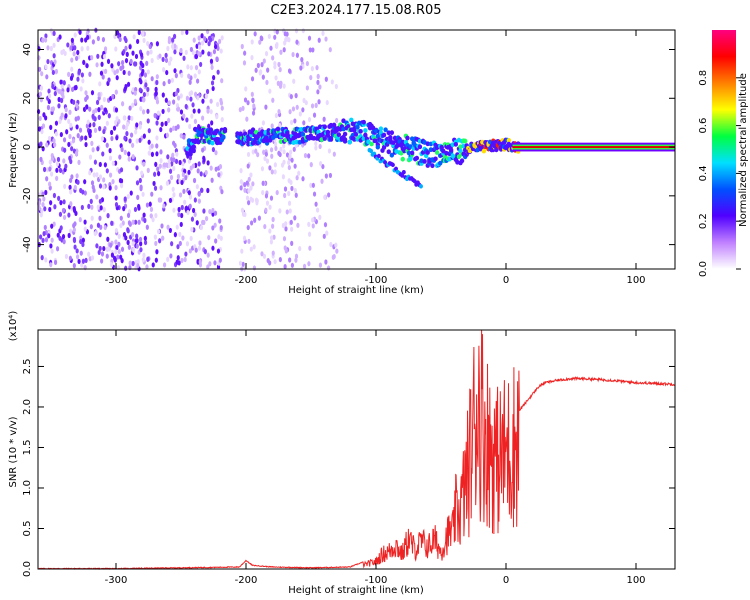 The height and width of the screenshot is (600, 750). I want to click on y-tick-label: 2.0, so click(27, 407).